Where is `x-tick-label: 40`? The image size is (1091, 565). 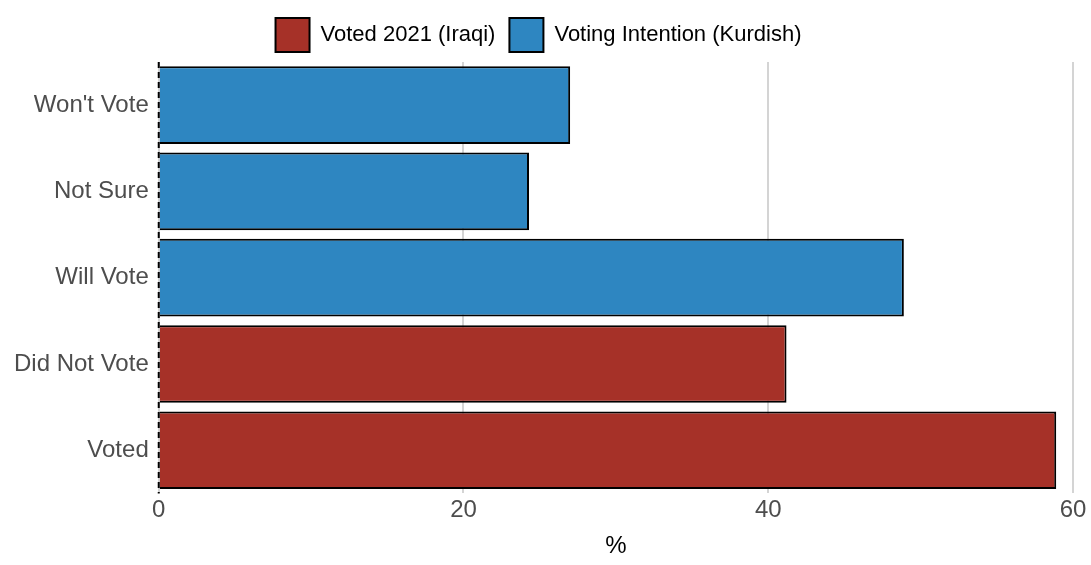 x-tick-label: 40 is located at coordinates (768, 509).